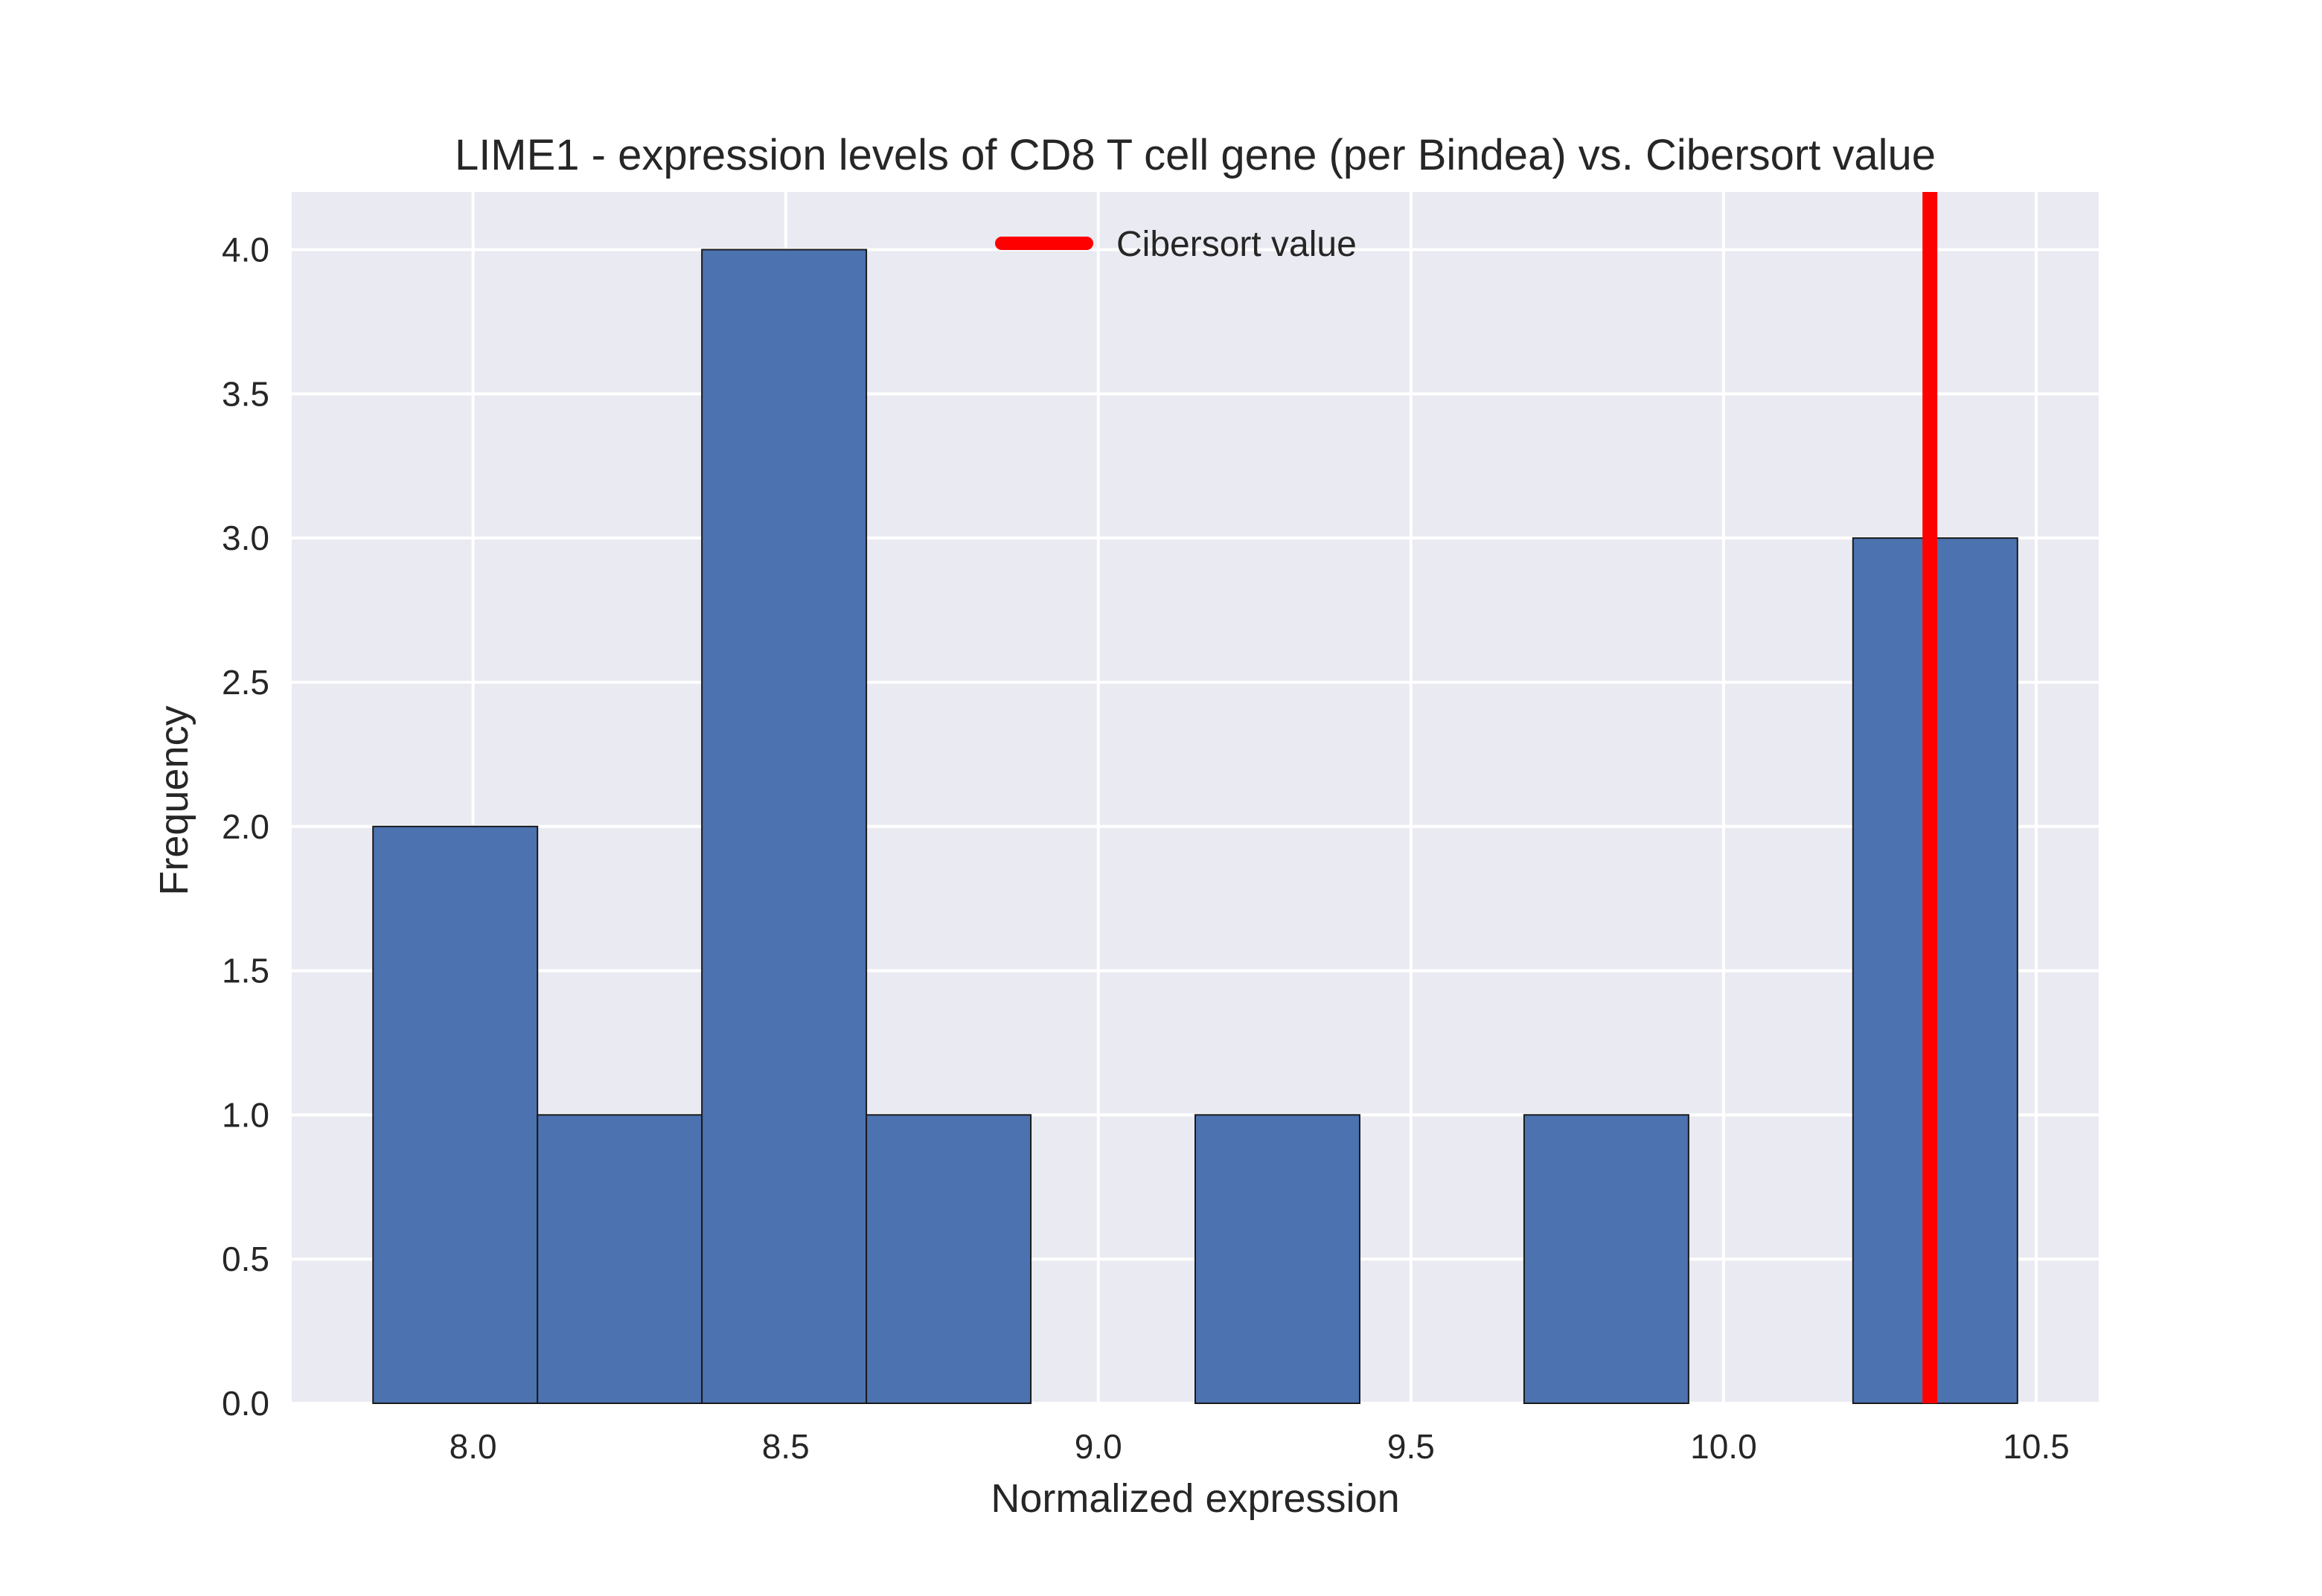 The height and width of the screenshot is (1596, 2322). What do you see at coordinates (1723, 1446) in the screenshot?
I see `x-tick-label: 10.0` at bounding box center [1723, 1446].